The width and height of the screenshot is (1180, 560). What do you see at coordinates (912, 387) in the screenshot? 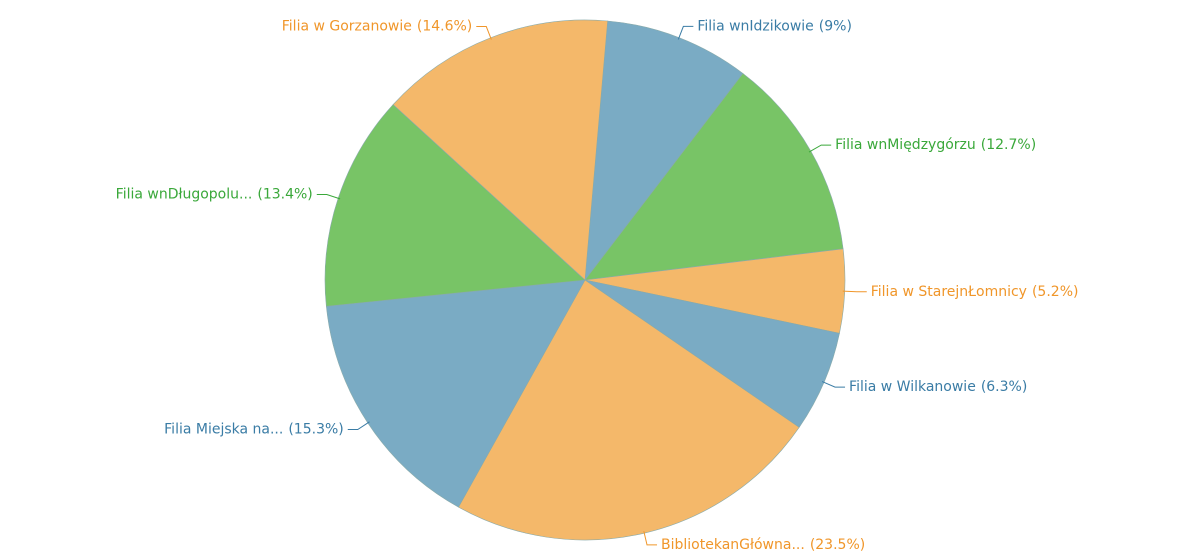
I see `slice-label-name: Filia w Wilkanowie` at bounding box center [912, 387].